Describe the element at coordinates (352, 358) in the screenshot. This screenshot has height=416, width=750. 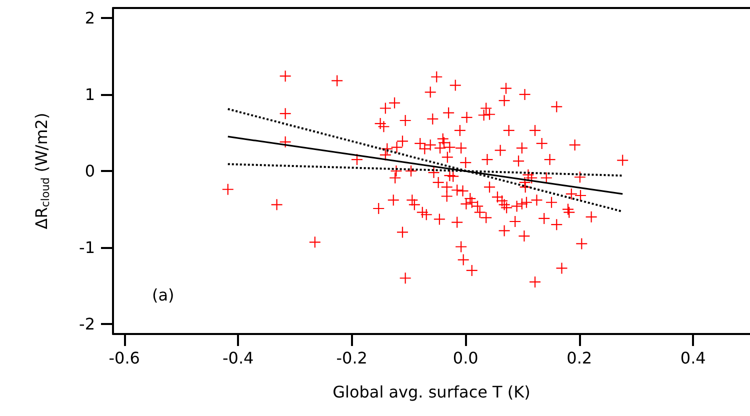
I see `x-tick-label: -0.2` at that location.